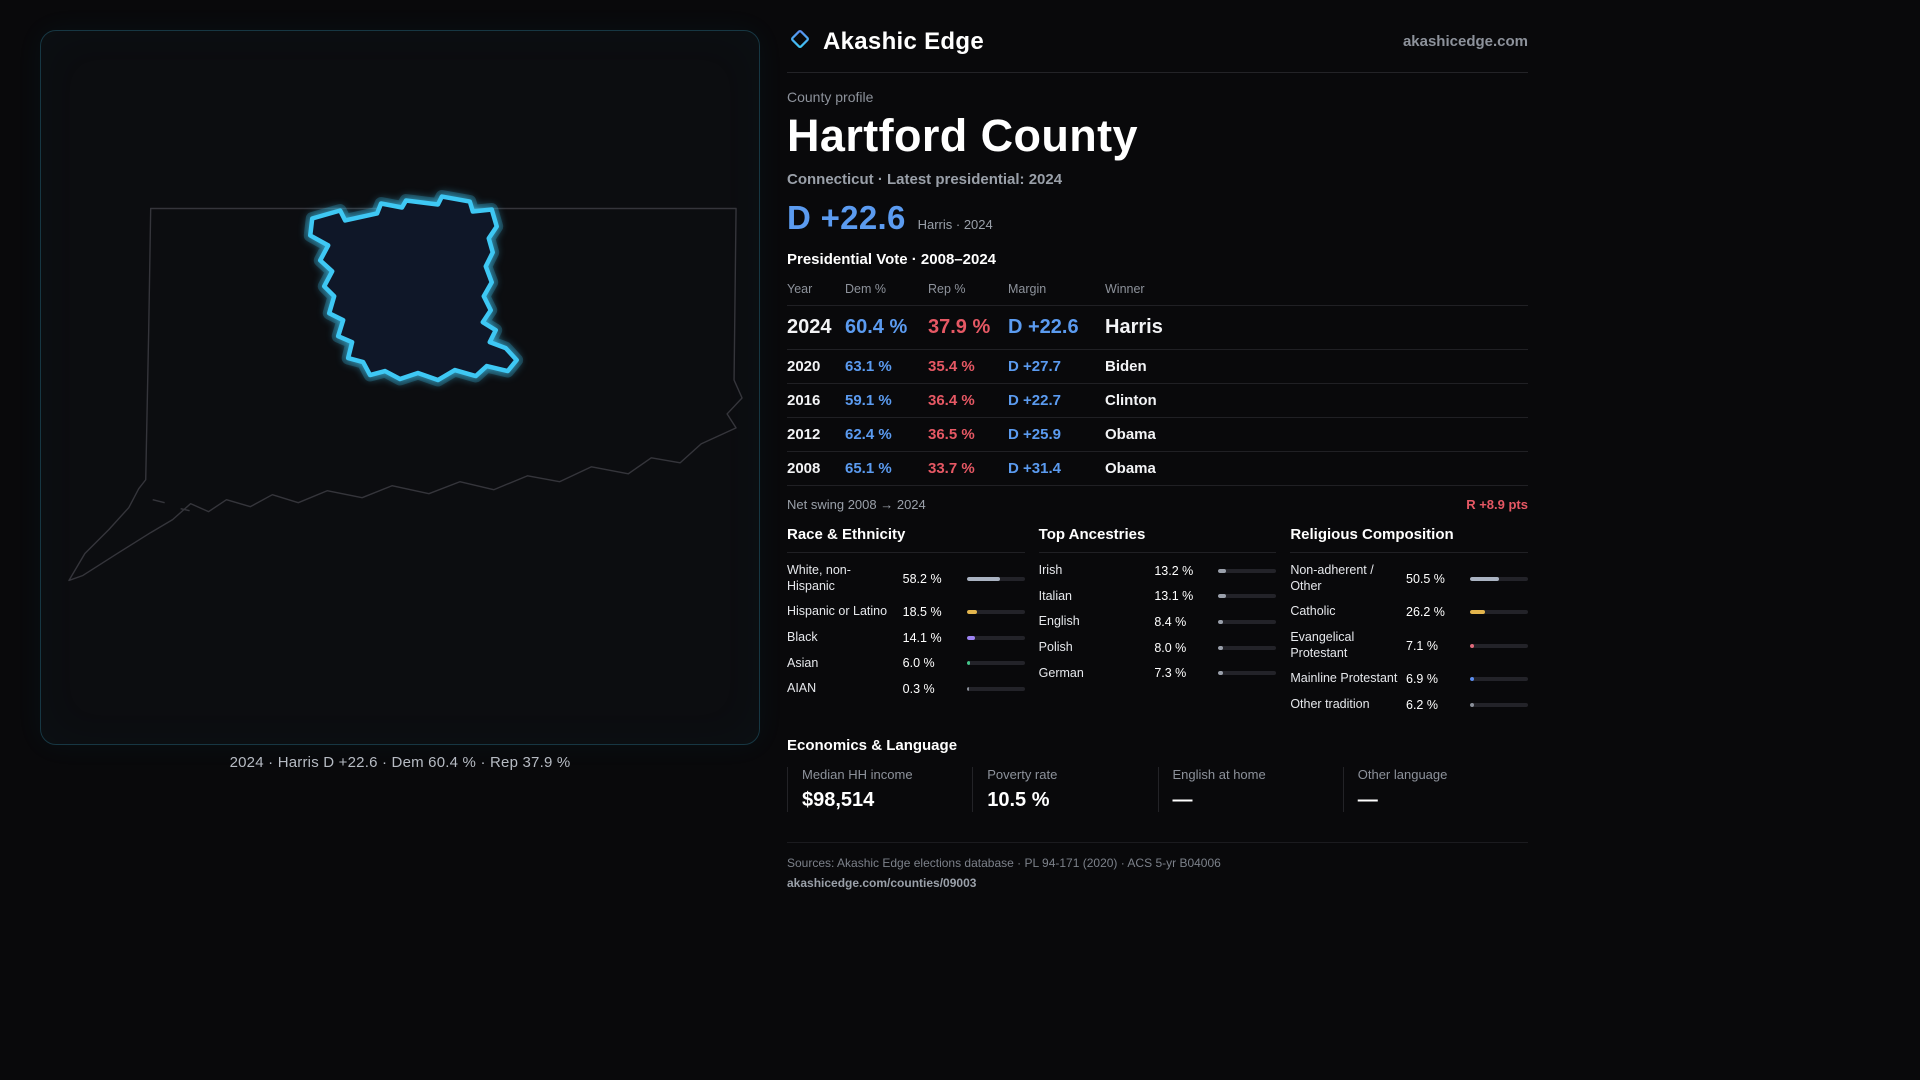  Describe the element at coordinates (925, 179) in the screenshot. I see `county-subtitle: Connecticut · Latest presidential: 2024` at that location.